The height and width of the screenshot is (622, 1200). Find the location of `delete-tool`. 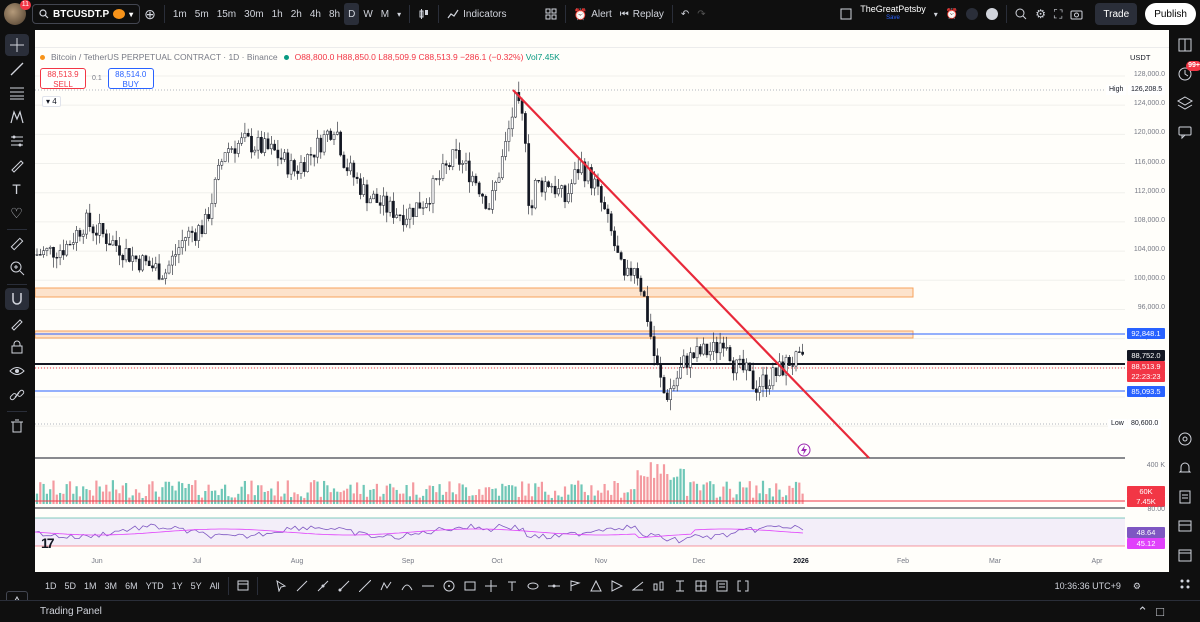

delete-tool is located at coordinates (17, 426).